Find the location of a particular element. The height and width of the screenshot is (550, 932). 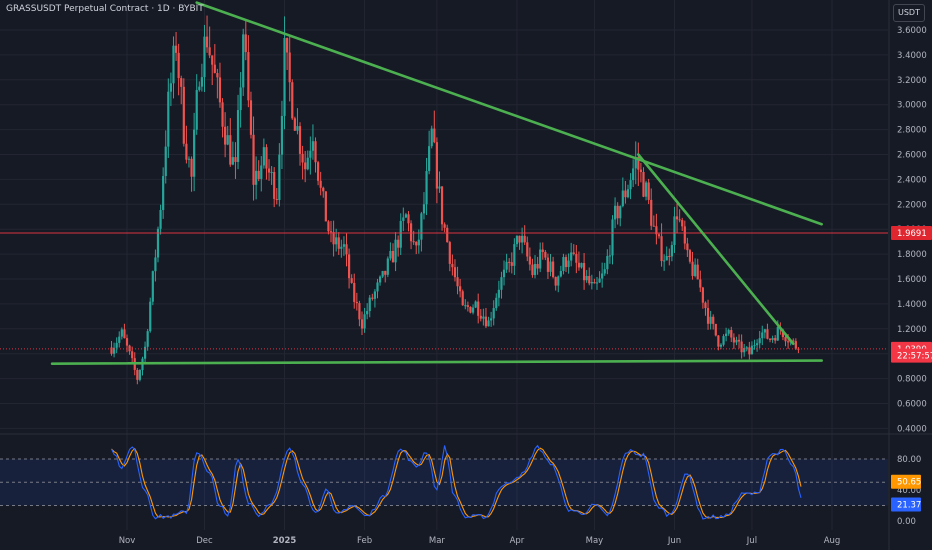

y-tick-label: 1.4000 is located at coordinates (912, 305).